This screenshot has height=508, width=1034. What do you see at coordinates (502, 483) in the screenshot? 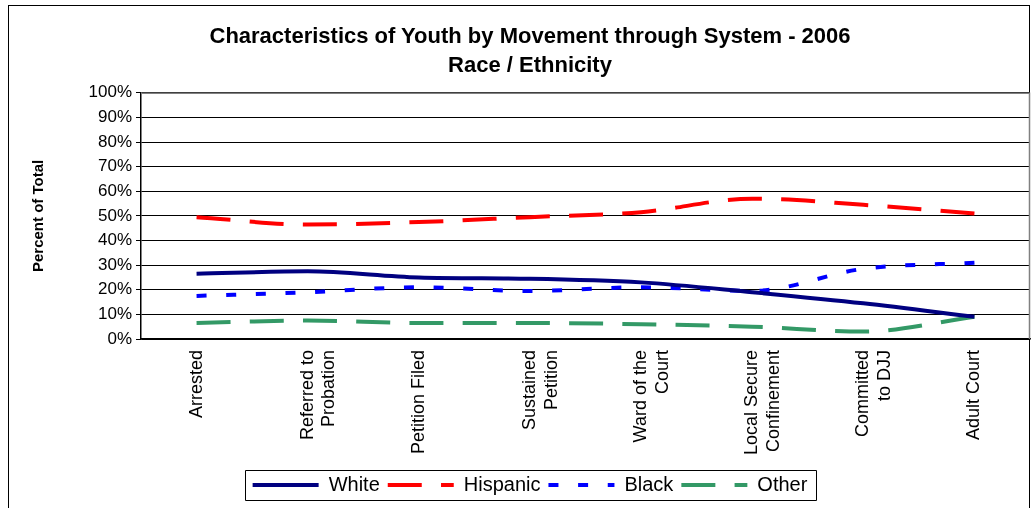
I see `legend-label: Hispanic` at bounding box center [502, 483].